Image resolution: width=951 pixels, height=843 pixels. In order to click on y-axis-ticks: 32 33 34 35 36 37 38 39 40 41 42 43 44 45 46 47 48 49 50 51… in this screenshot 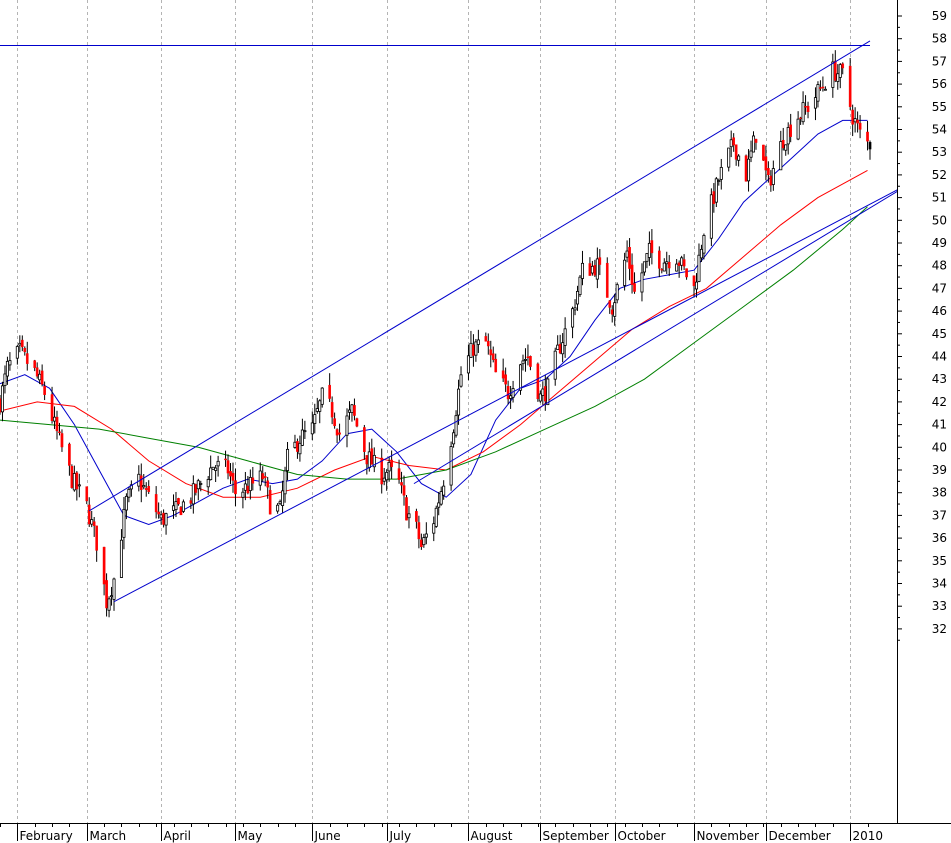, I will do `click(922, 325)`.